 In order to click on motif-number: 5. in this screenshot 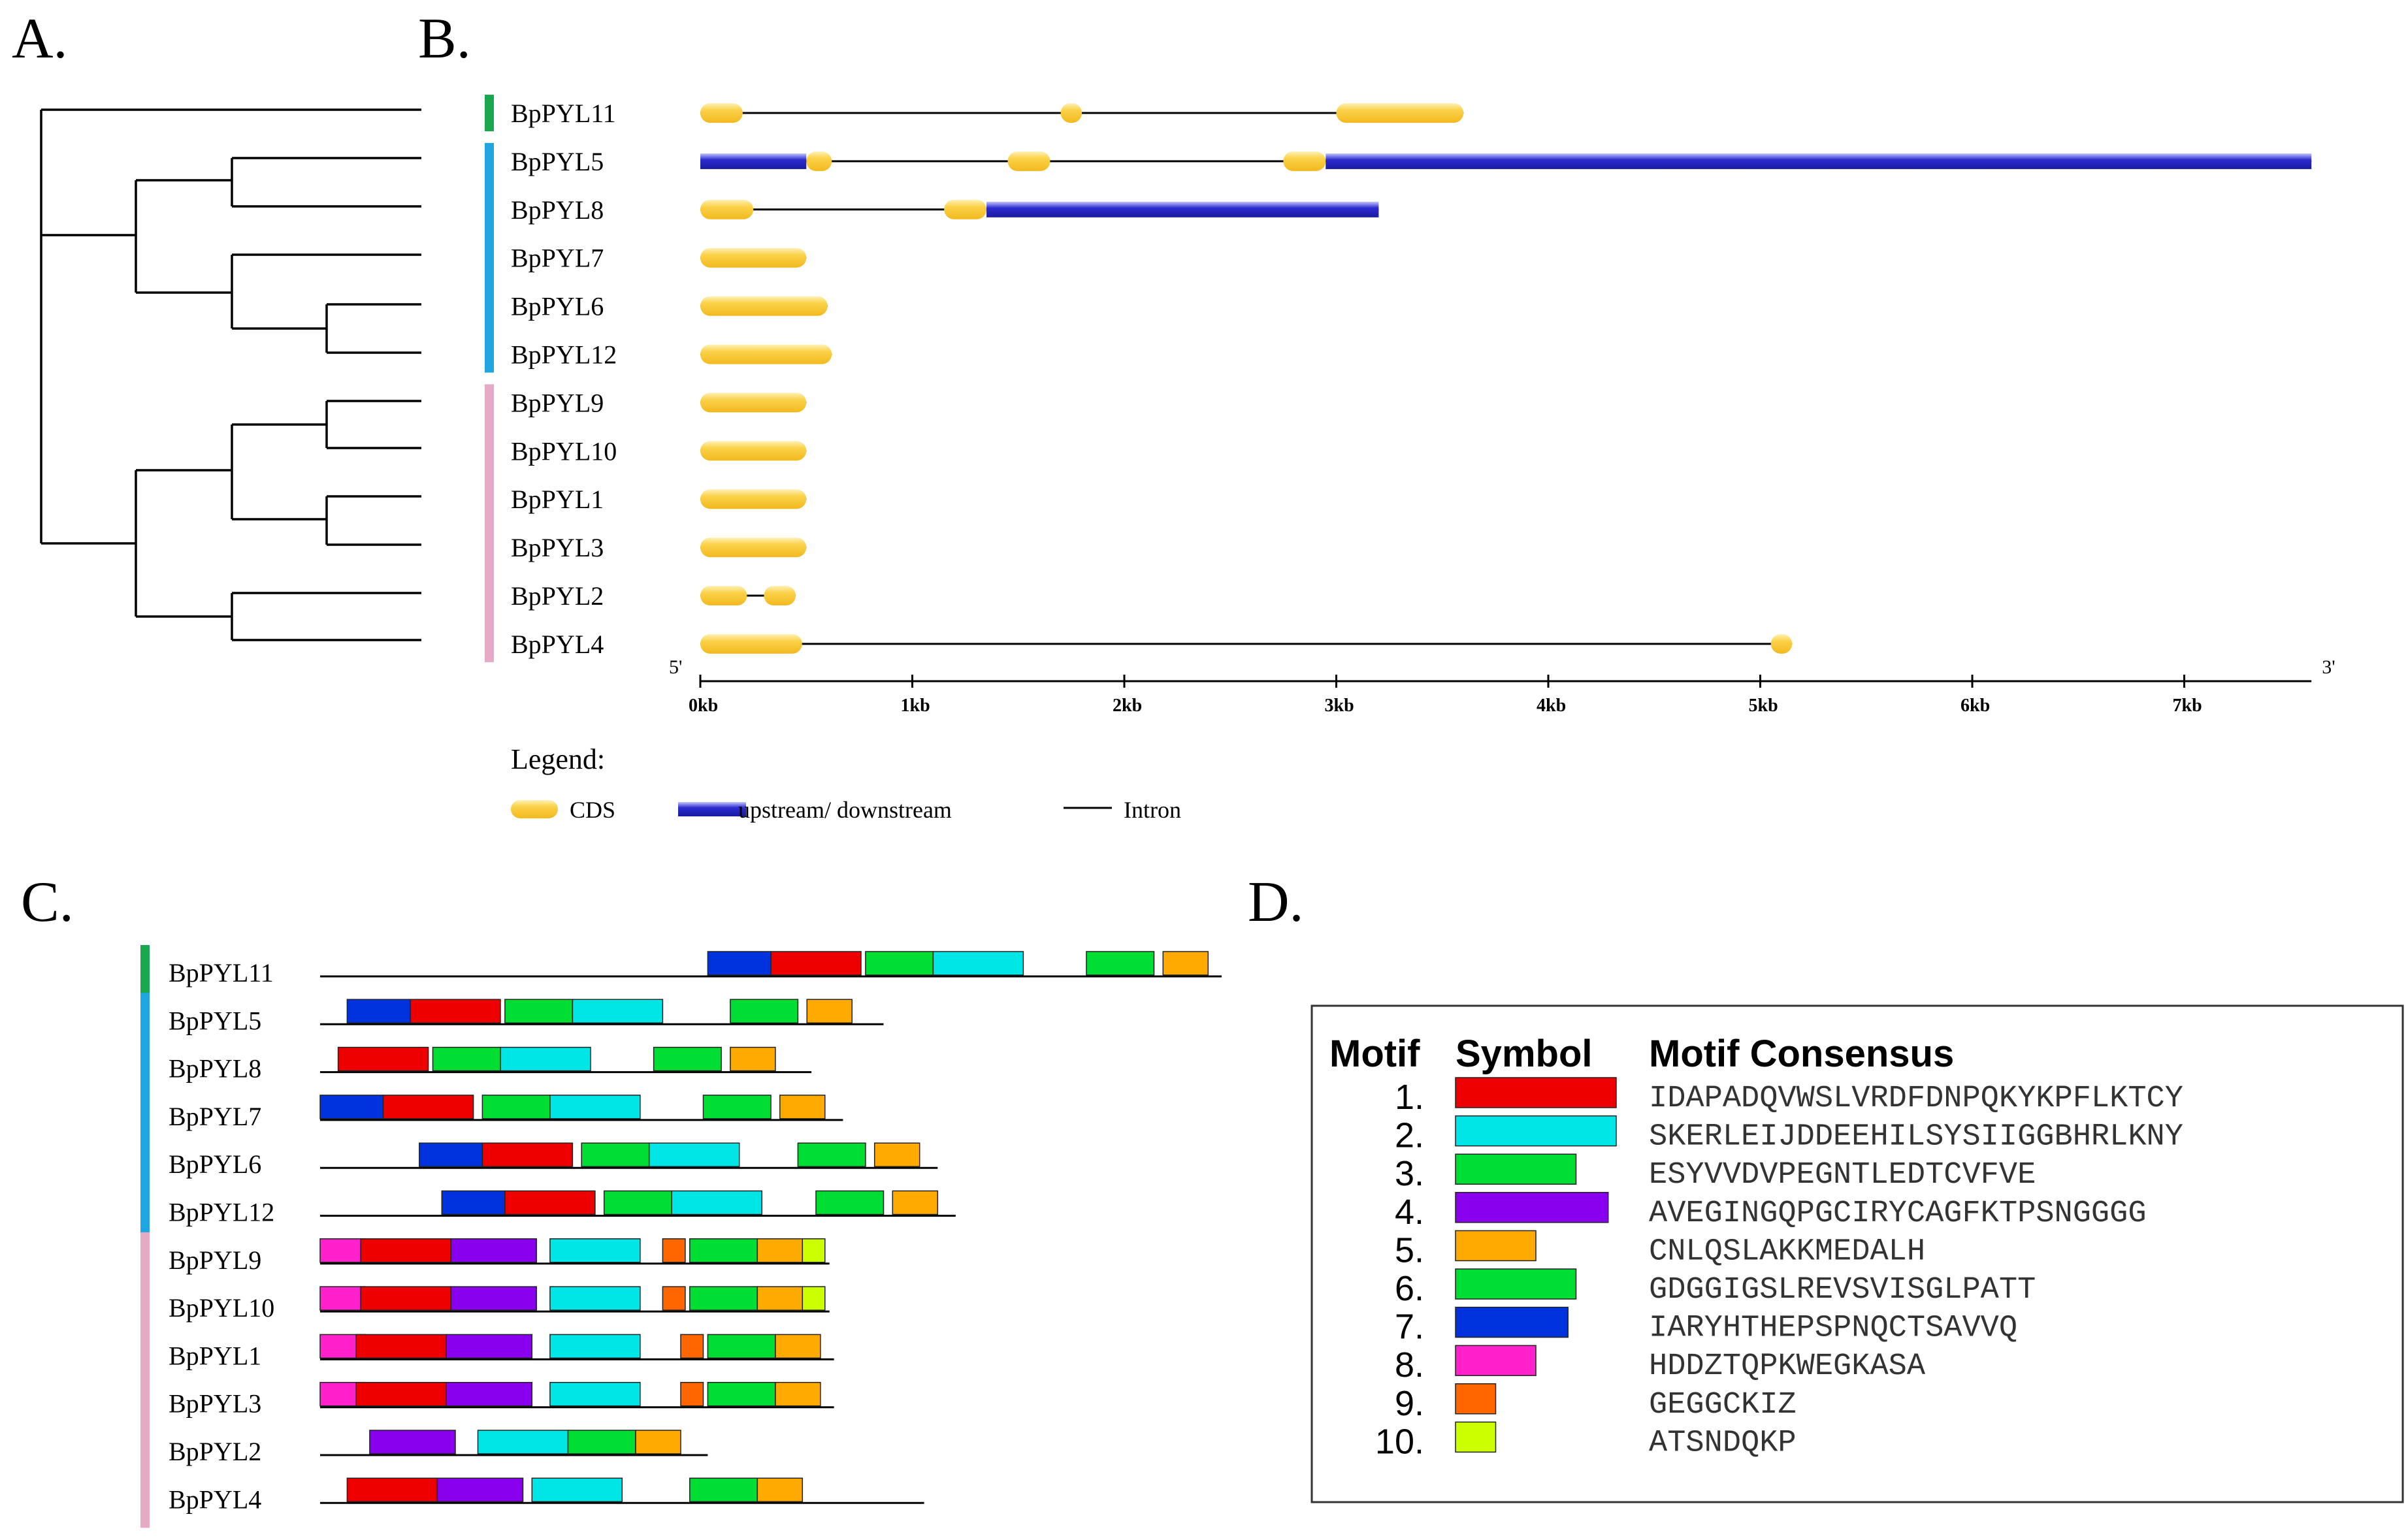, I will do `click(1409, 1250)`.